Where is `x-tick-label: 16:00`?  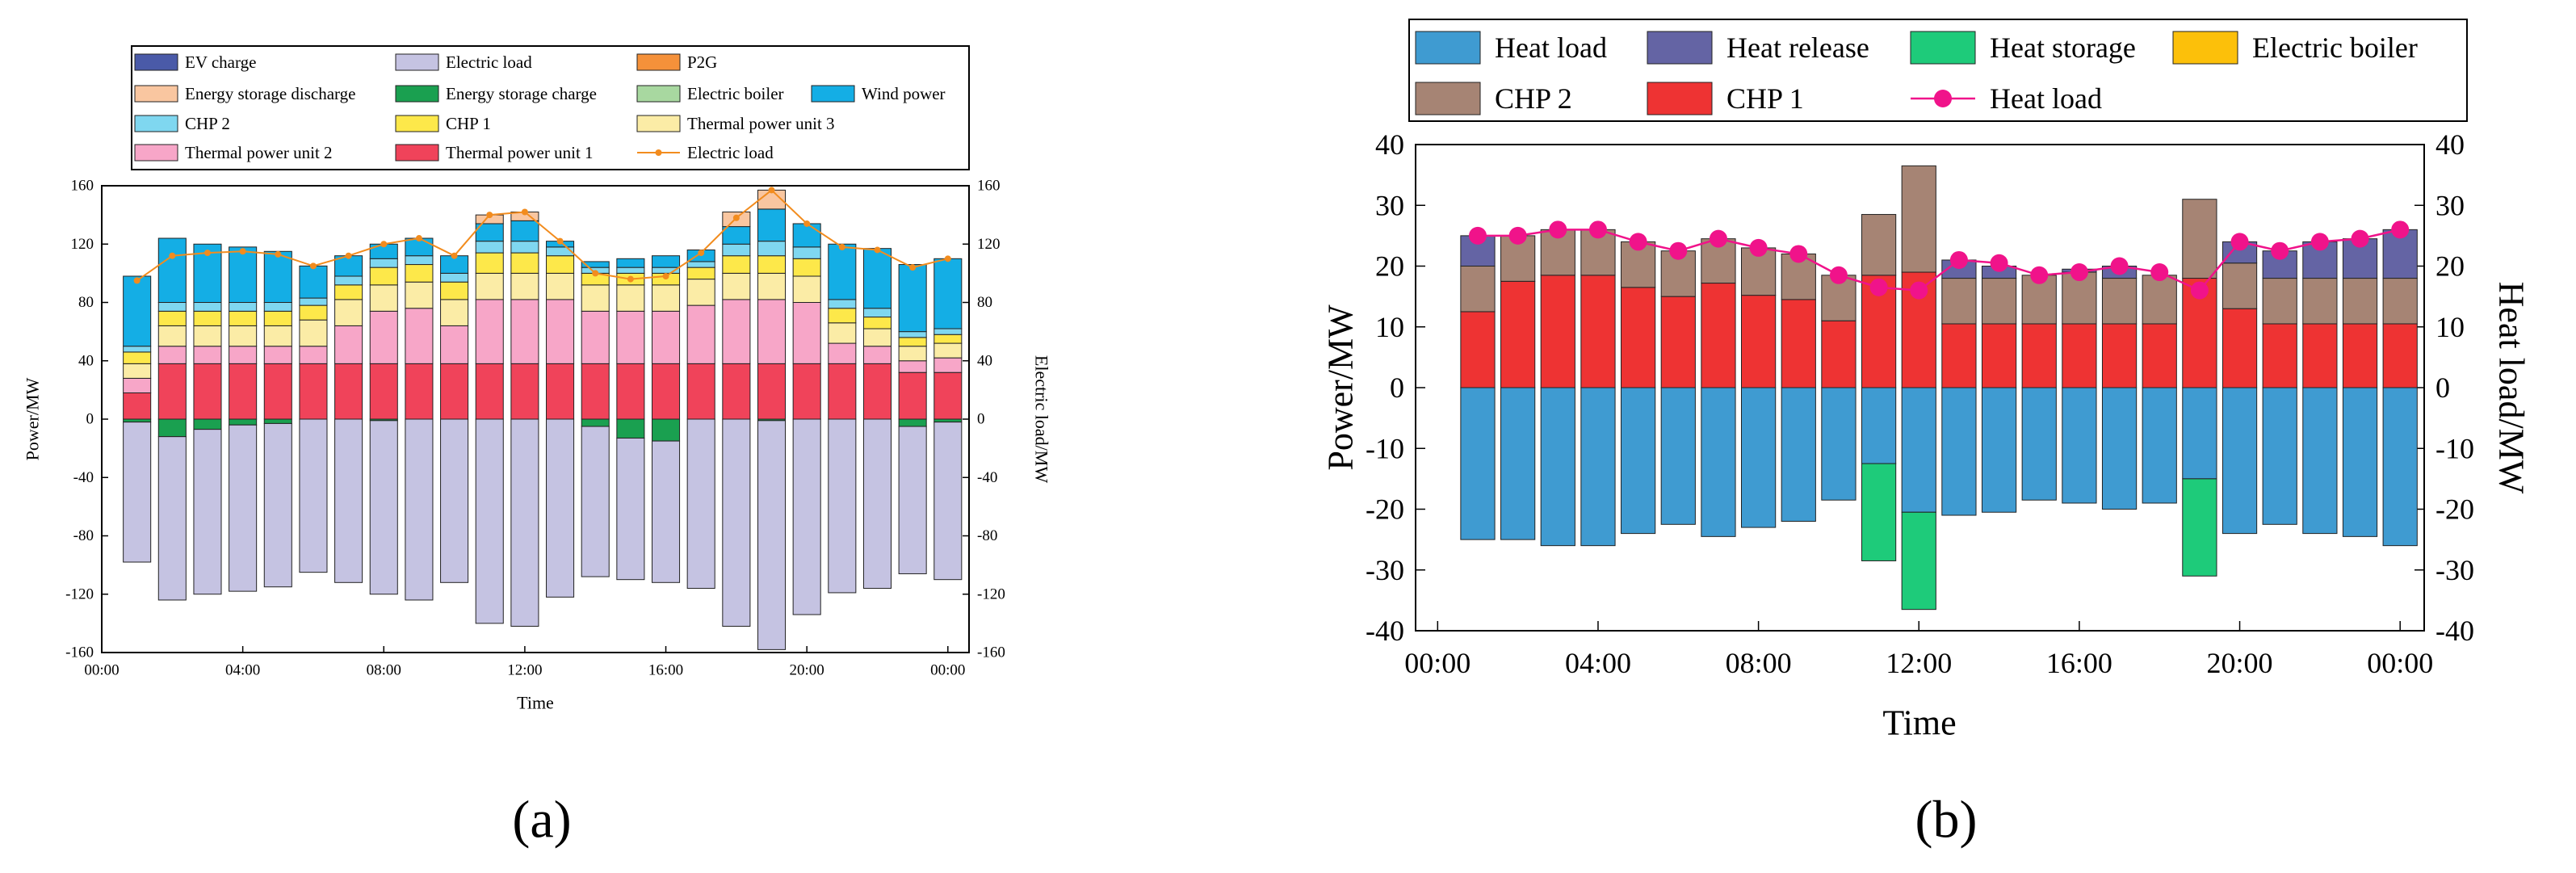
x-tick-label: 16:00 is located at coordinates (2079, 663).